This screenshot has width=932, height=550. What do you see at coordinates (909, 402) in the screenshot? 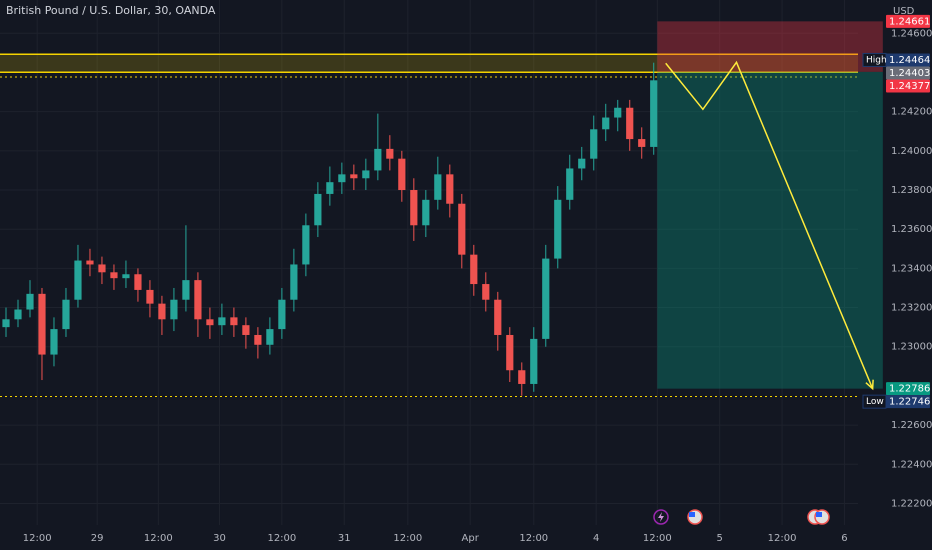
I see `price-badge-label: 1.22746` at bounding box center [909, 402].